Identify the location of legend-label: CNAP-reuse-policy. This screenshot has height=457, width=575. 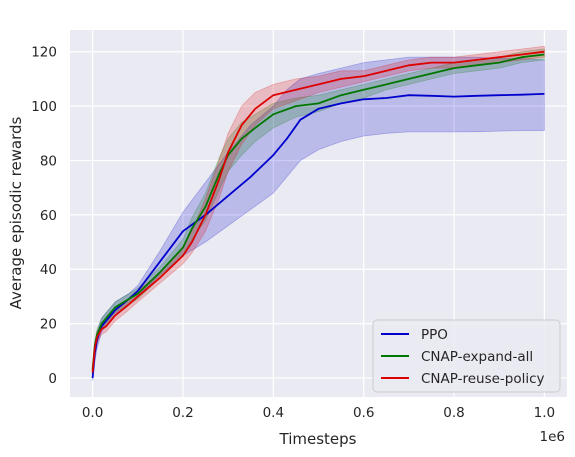
(483, 379).